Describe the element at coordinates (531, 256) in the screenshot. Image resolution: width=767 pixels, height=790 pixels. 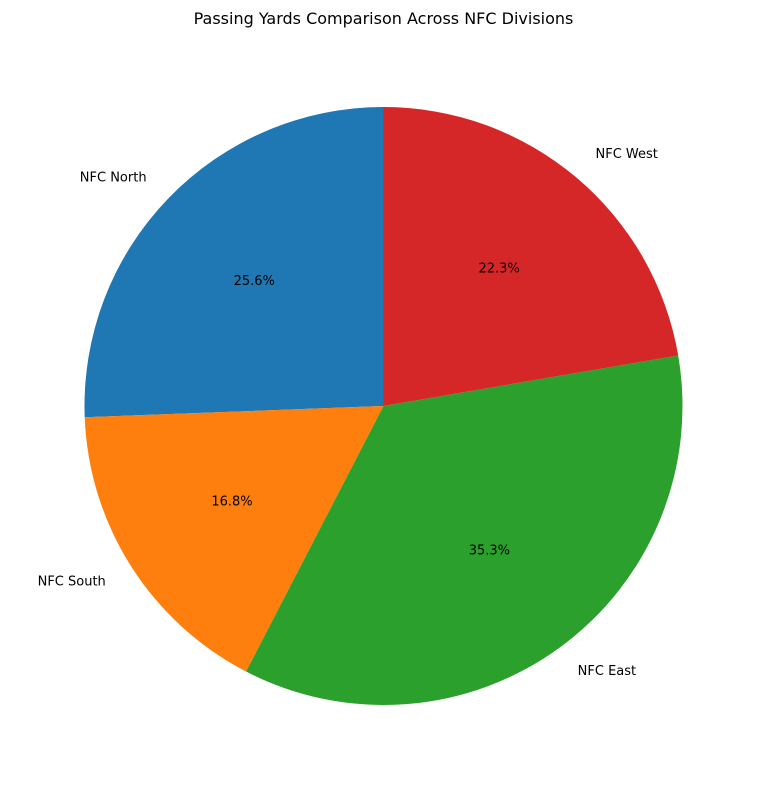
I see `pie-slice-nfc-west` at that location.